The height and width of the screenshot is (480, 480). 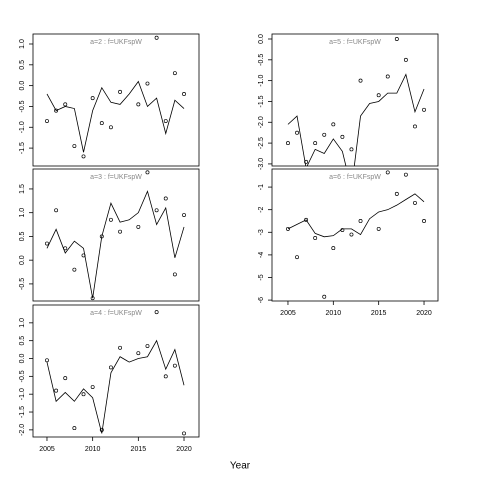 What do you see at coordinates (288, 313) in the screenshot?
I see `x-tick-label: 2005` at bounding box center [288, 313].